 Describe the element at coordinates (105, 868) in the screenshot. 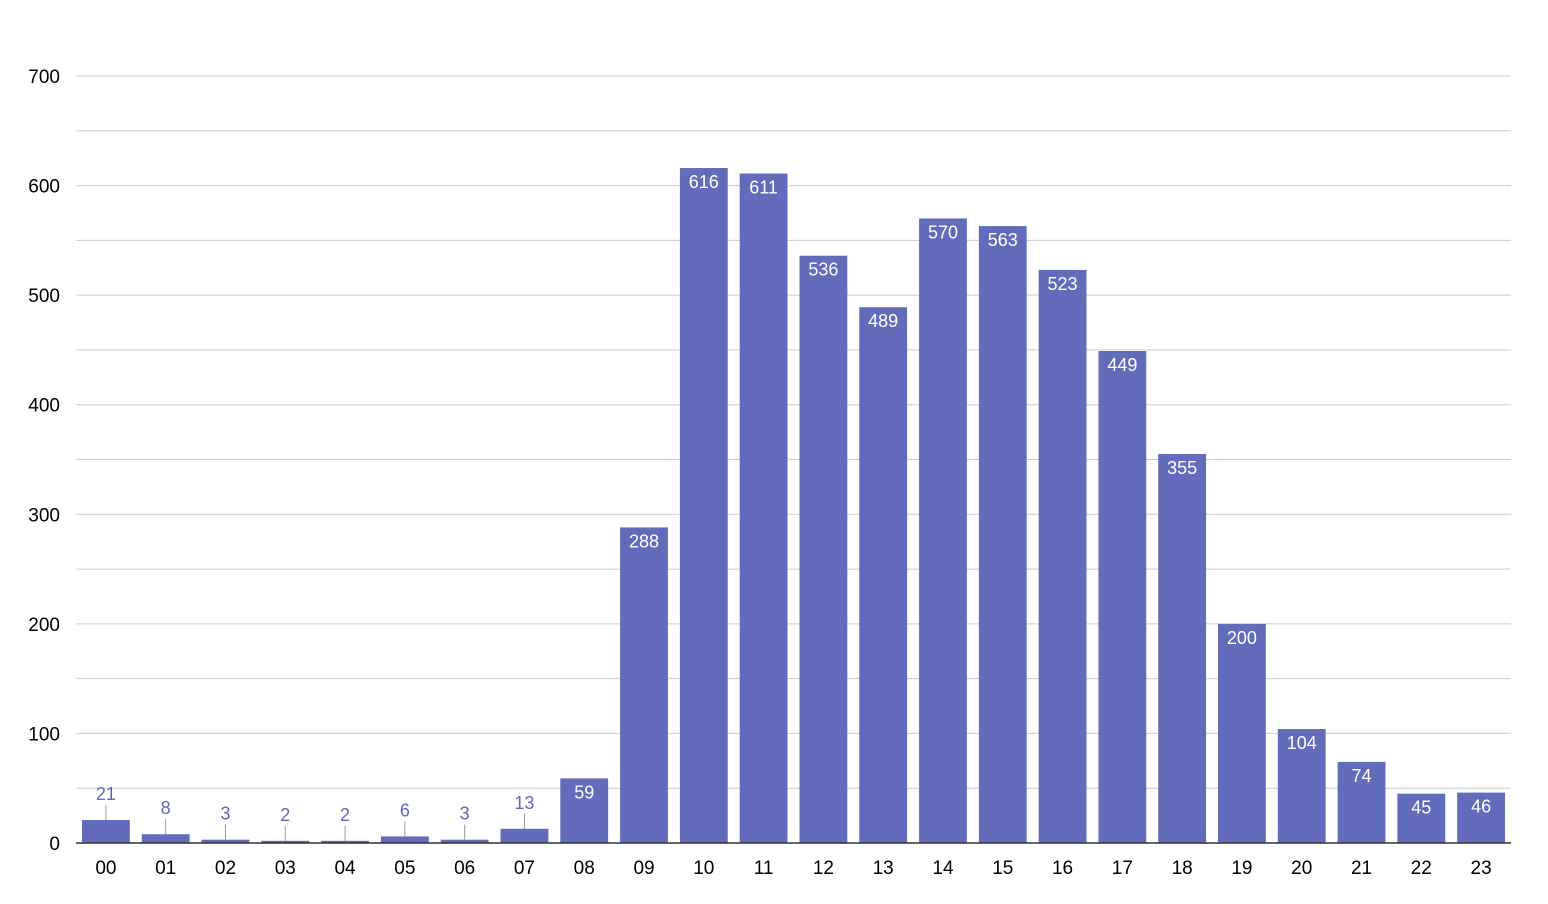

I see `x-tick-label: 00` at that location.